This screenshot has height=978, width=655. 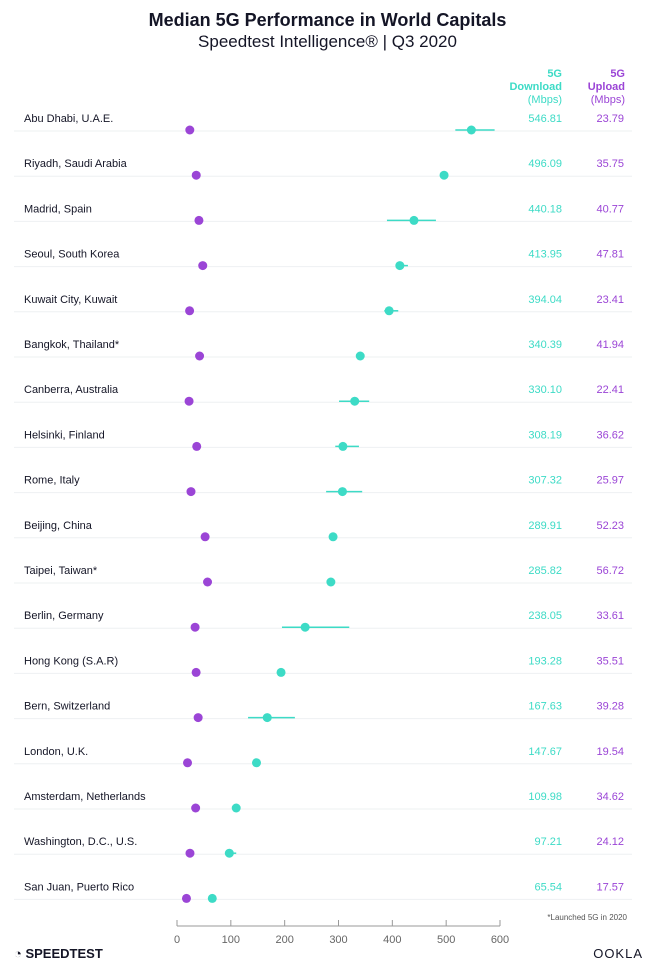 What do you see at coordinates (545, 661) in the screenshot?
I see `download-value: 193.28` at bounding box center [545, 661].